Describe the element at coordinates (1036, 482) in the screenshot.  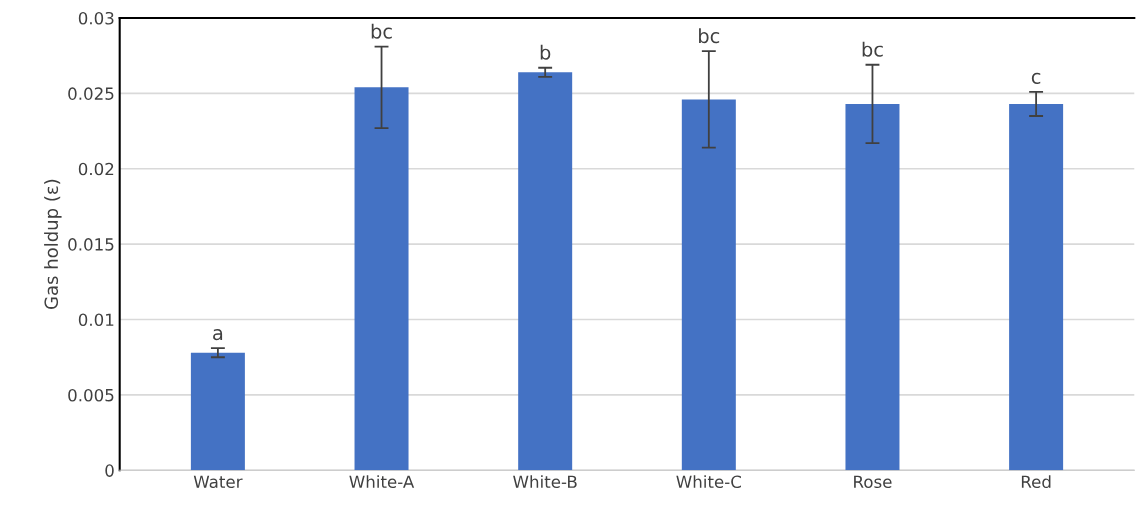
I see `x-tick-label: Red` at that location.